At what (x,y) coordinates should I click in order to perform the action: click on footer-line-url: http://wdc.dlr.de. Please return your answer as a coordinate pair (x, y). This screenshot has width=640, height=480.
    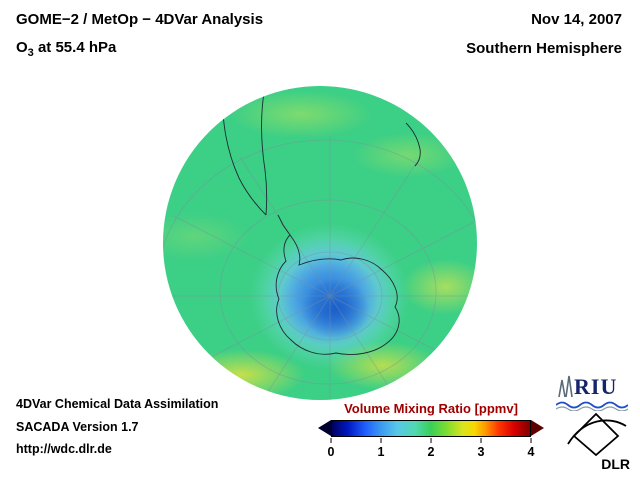
    Looking at the image, I should click on (64, 449).